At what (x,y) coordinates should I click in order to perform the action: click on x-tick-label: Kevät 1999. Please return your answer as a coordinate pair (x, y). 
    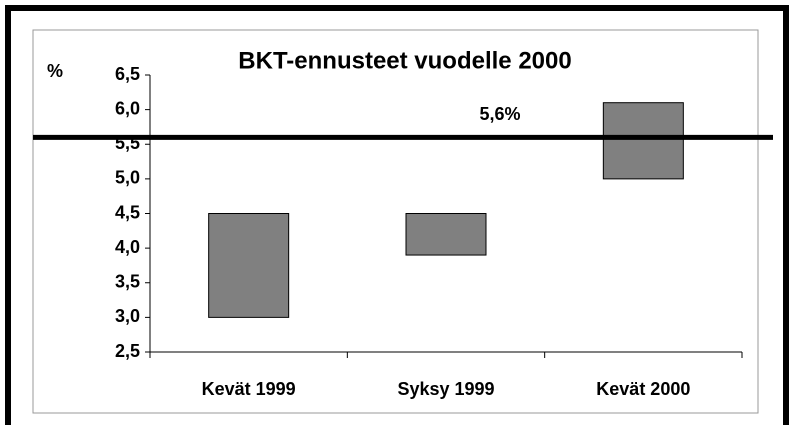
    Looking at the image, I should click on (249, 389).